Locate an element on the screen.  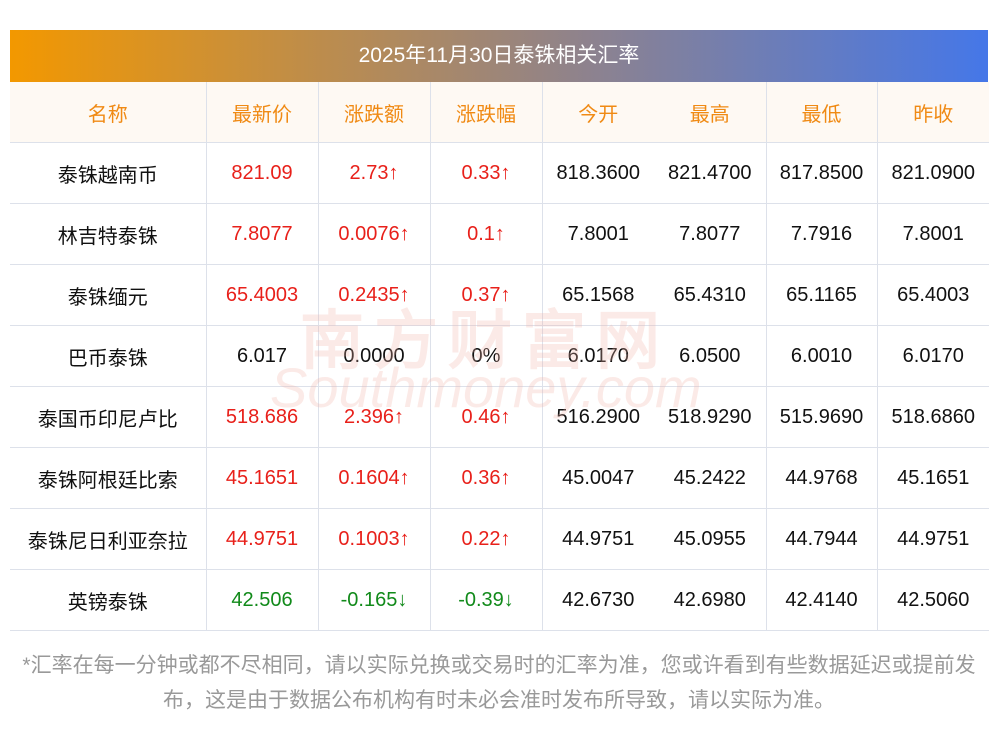
column-header: 今开 is located at coordinates (598, 112).